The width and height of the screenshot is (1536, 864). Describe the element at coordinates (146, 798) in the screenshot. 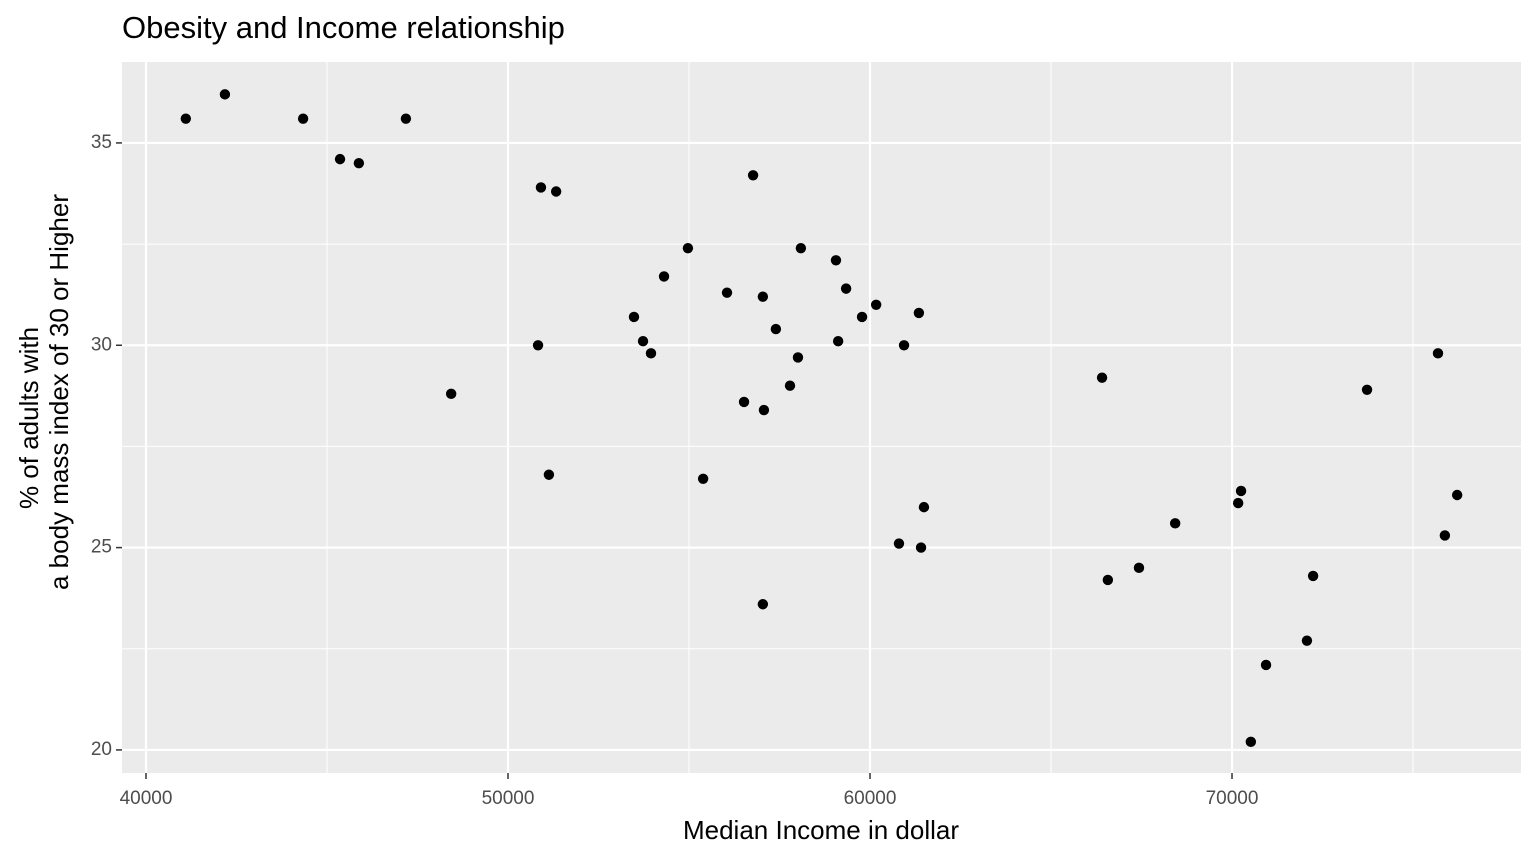

I see `x-tick-label: 40000` at that location.